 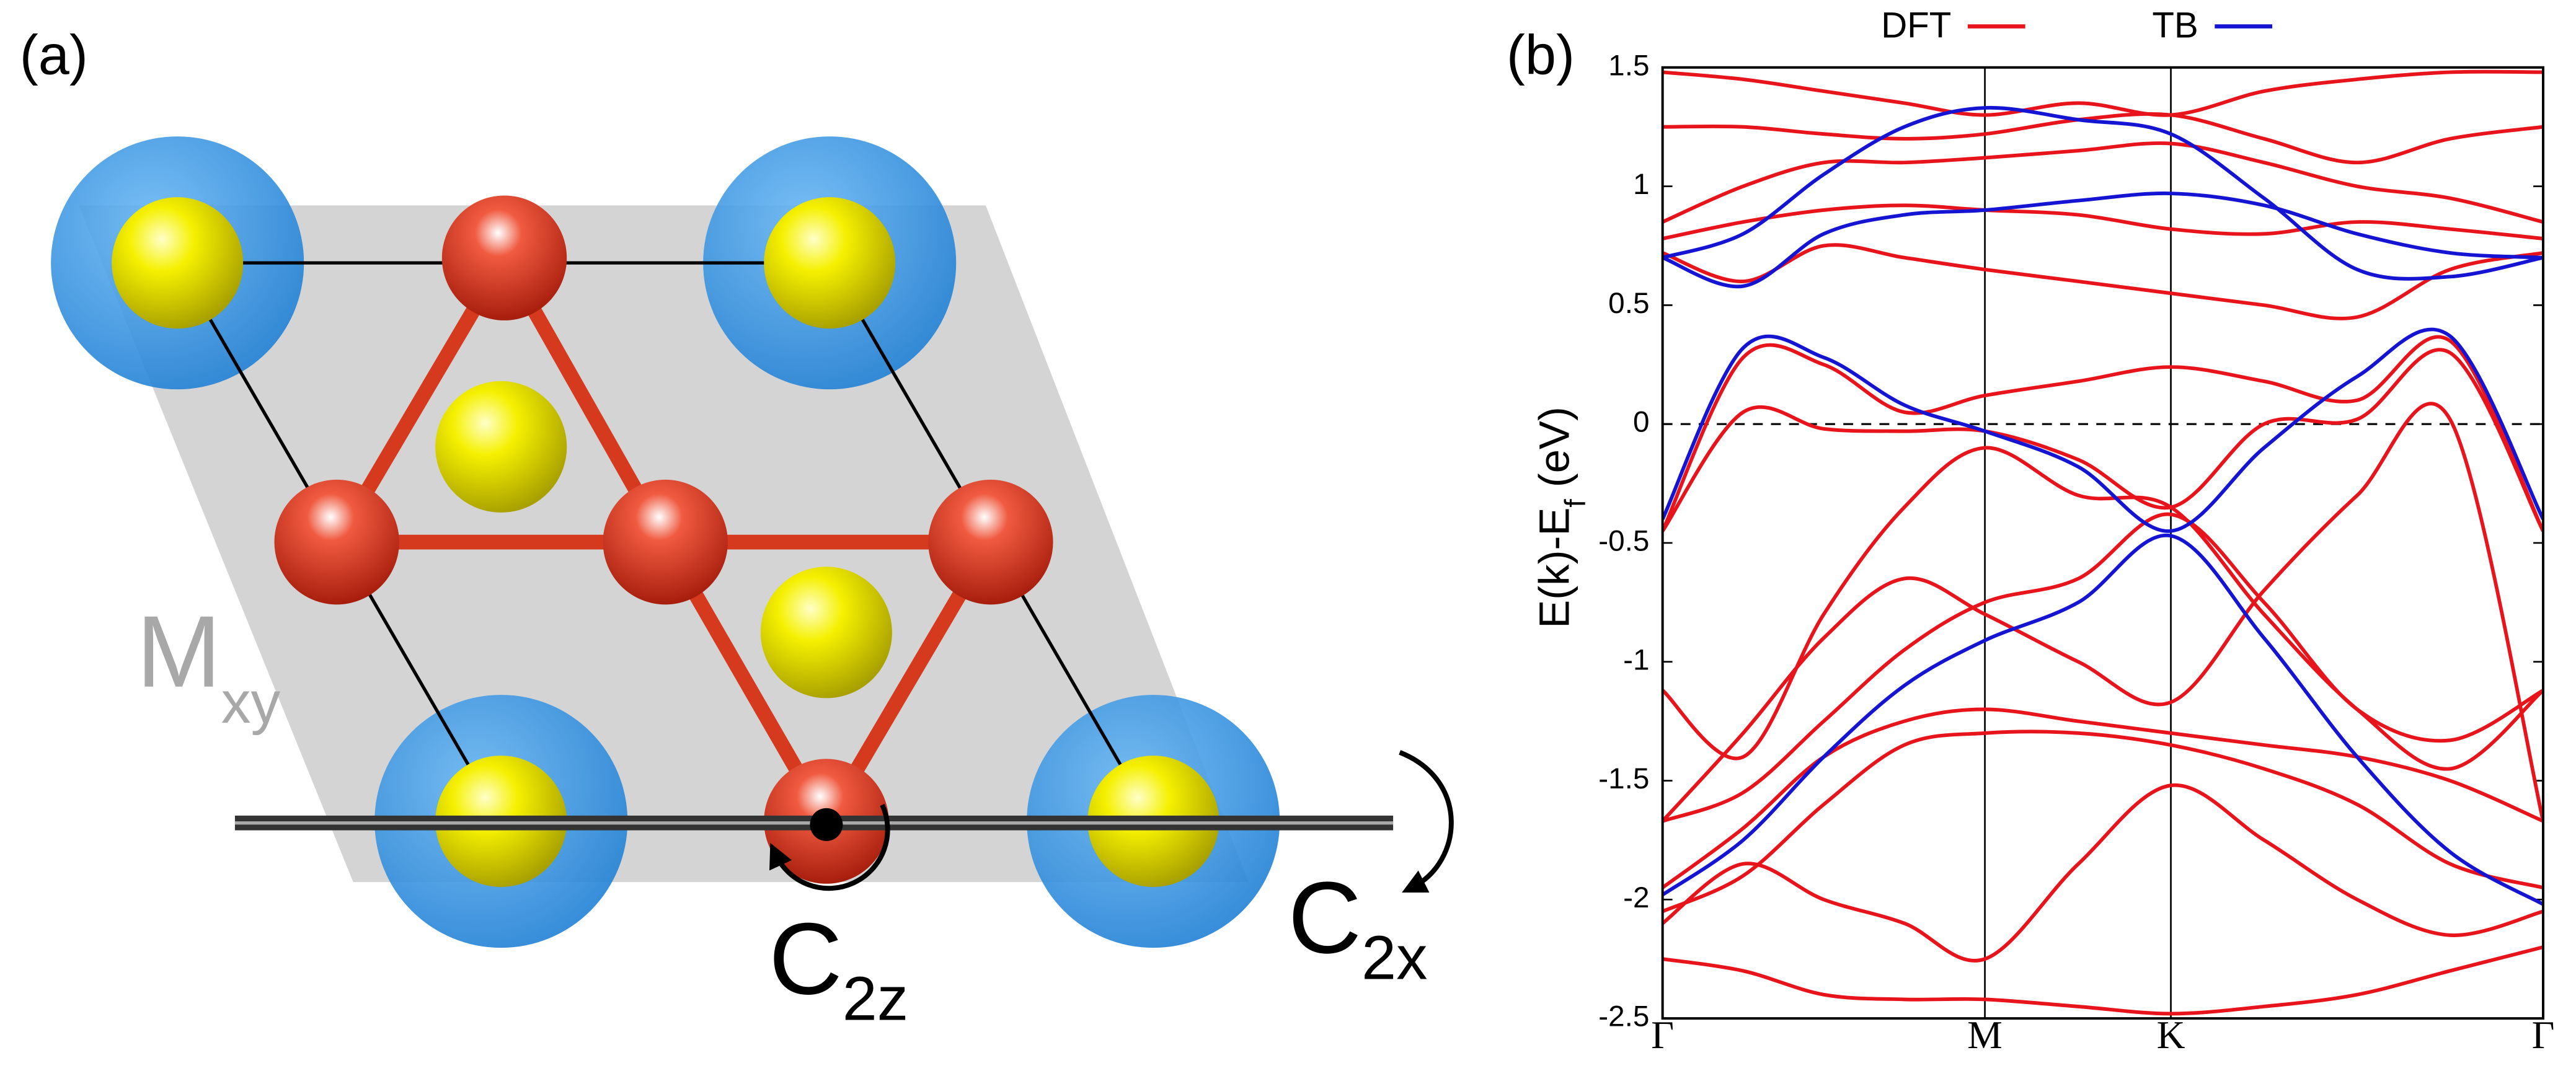 What do you see at coordinates (1576, 504) in the screenshot?
I see `y-axis-label-sub: f` at bounding box center [1576, 504].